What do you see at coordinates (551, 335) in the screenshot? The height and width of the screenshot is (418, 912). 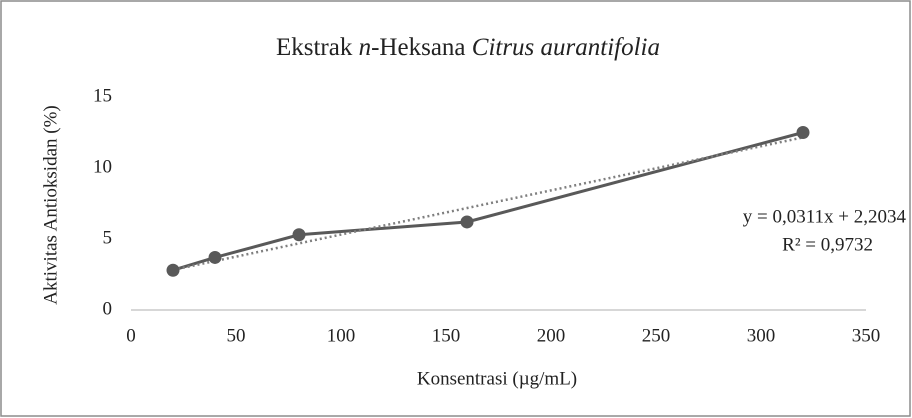 I see `x-tick-label: 200` at bounding box center [551, 335].